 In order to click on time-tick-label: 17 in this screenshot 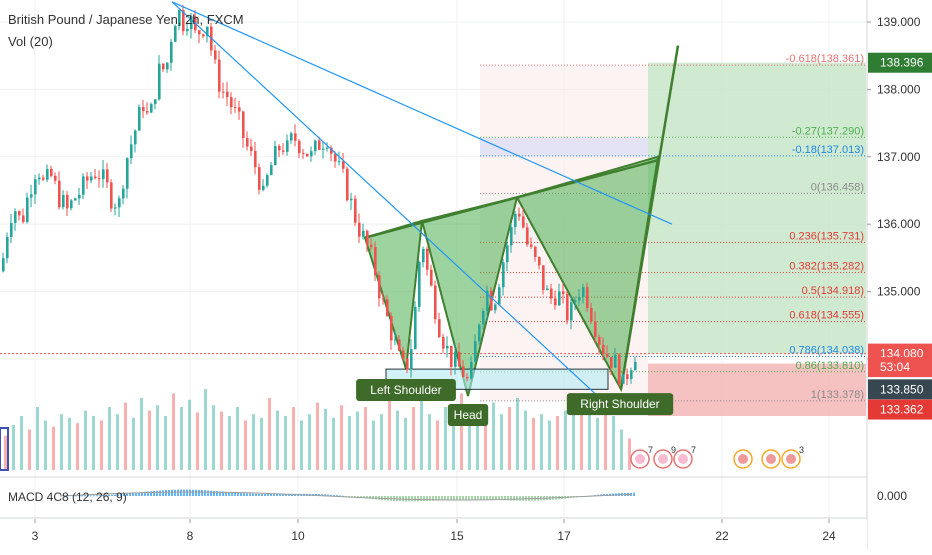, I will do `click(564, 536)`.